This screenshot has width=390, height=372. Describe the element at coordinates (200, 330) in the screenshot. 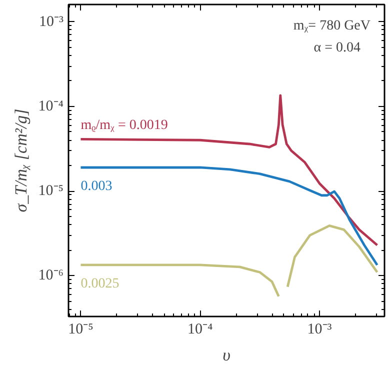

I see `x-tick-label: 10⁻⁴` at that location.